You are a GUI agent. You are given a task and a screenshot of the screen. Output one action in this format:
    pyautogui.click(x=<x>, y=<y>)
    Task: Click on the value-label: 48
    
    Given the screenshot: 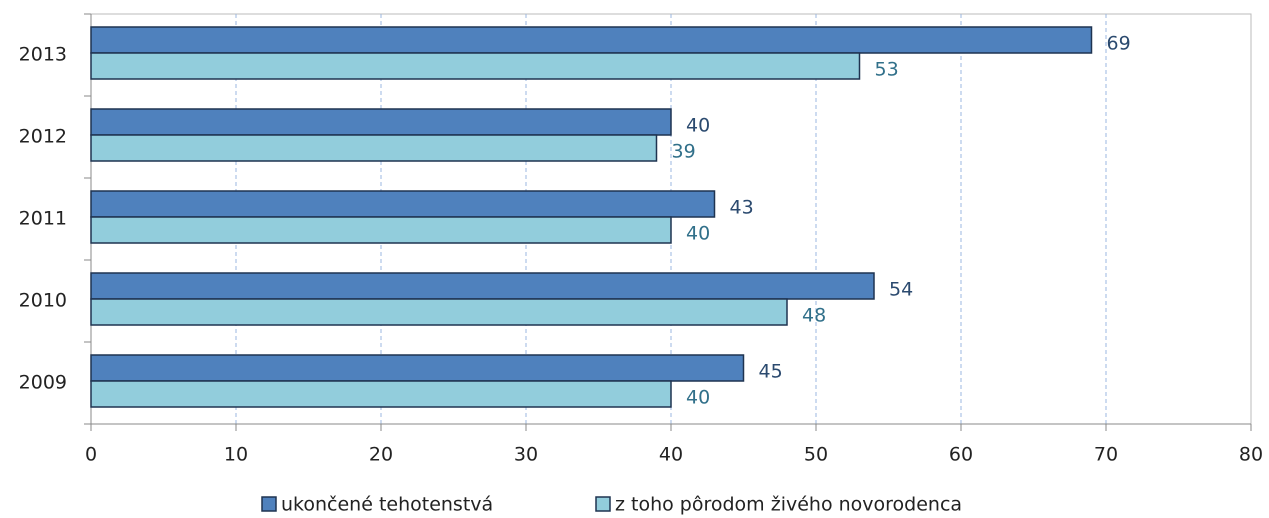 What is the action you would take?
    pyautogui.click(x=814, y=316)
    